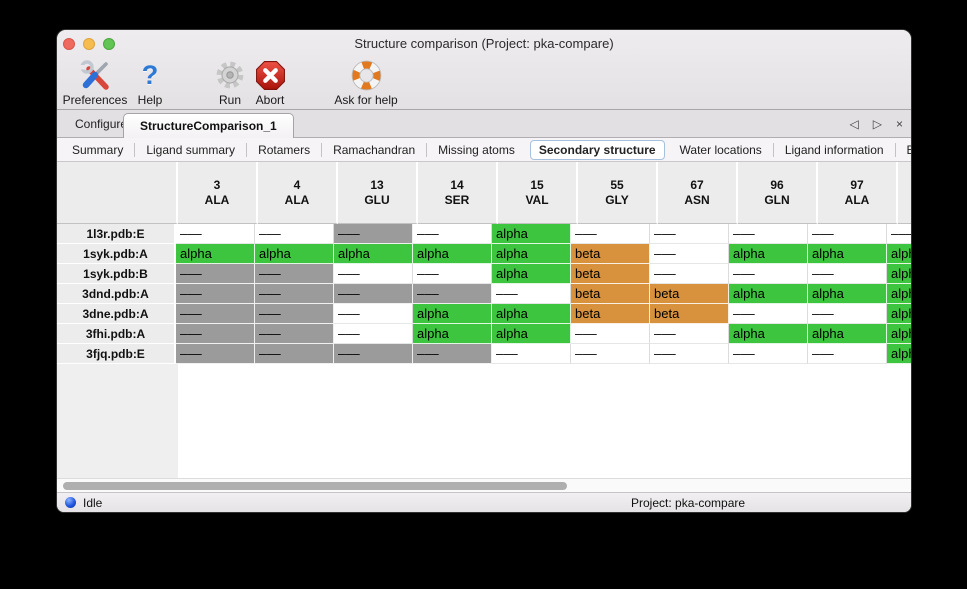  I want to click on subtab-ramachandran: Ramachandran, so click(374, 149).